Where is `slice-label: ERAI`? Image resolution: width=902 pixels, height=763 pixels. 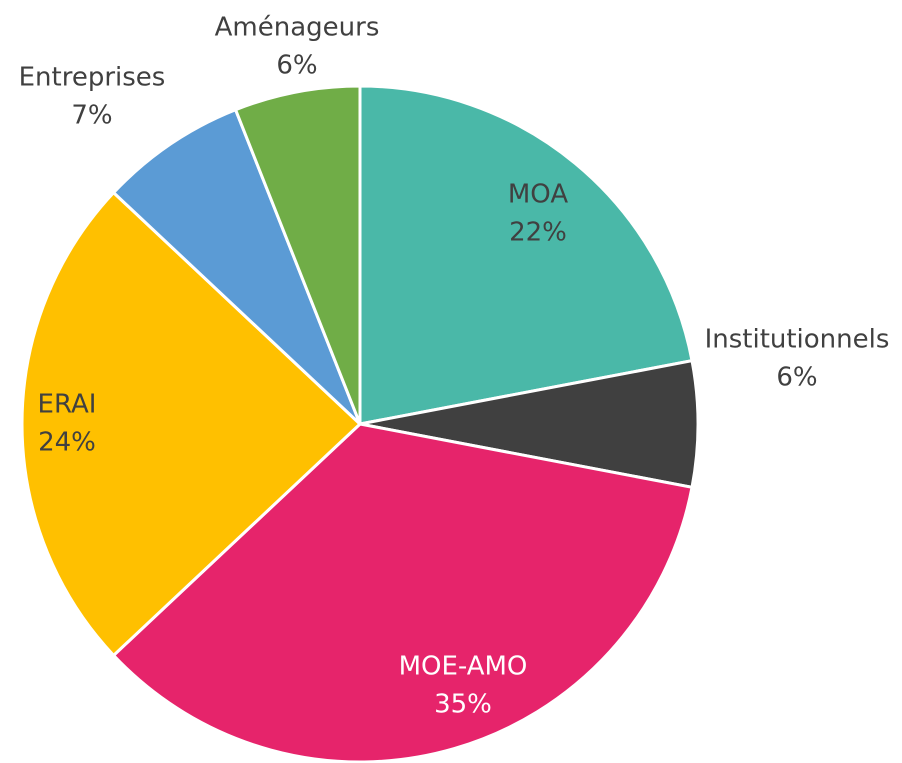
slice-label: ERAI is located at coordinates (67, 405).